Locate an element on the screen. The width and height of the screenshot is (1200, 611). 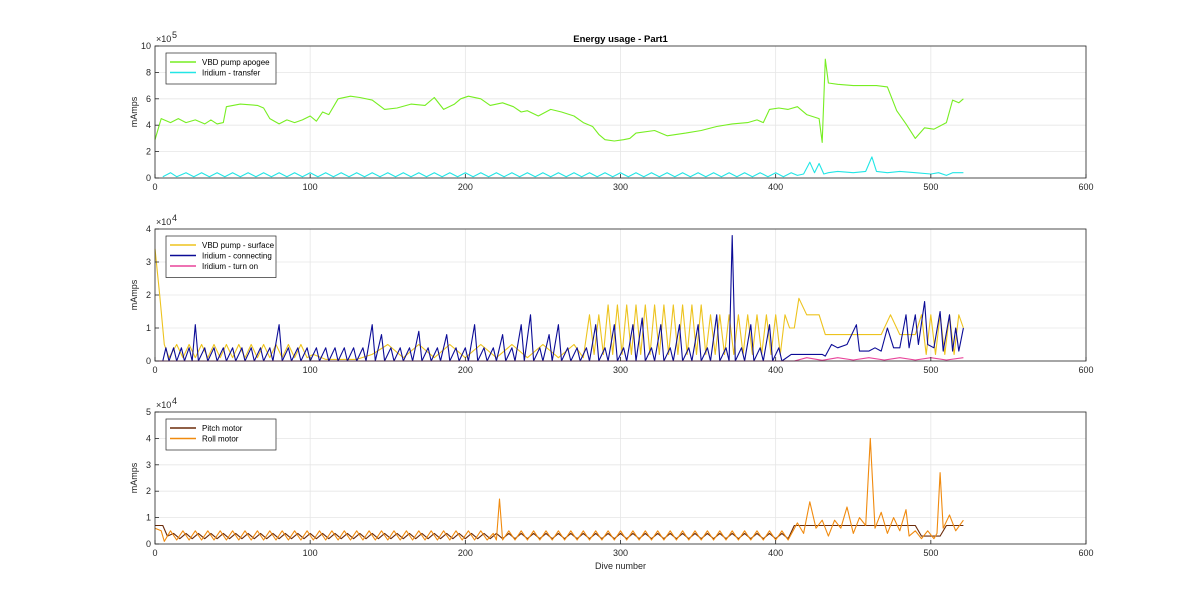
legend-label: Iridium - turn on is located at coordinates (230, 266).